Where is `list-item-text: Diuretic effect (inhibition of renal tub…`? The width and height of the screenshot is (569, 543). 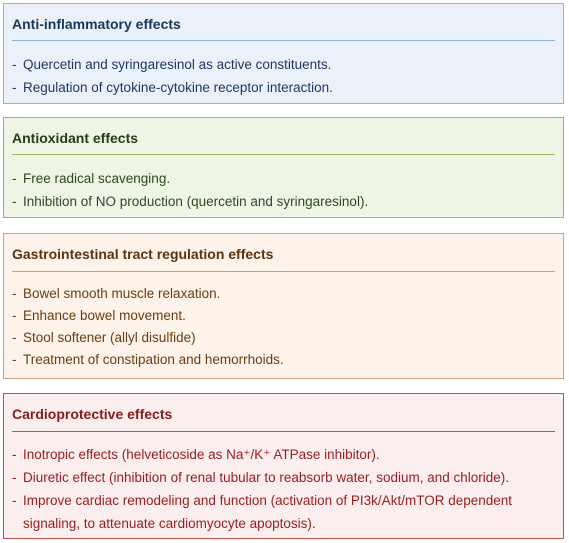
list-item-text: Diuretic effect (inhibition of renal tub… is located at coordinates (266, 477).